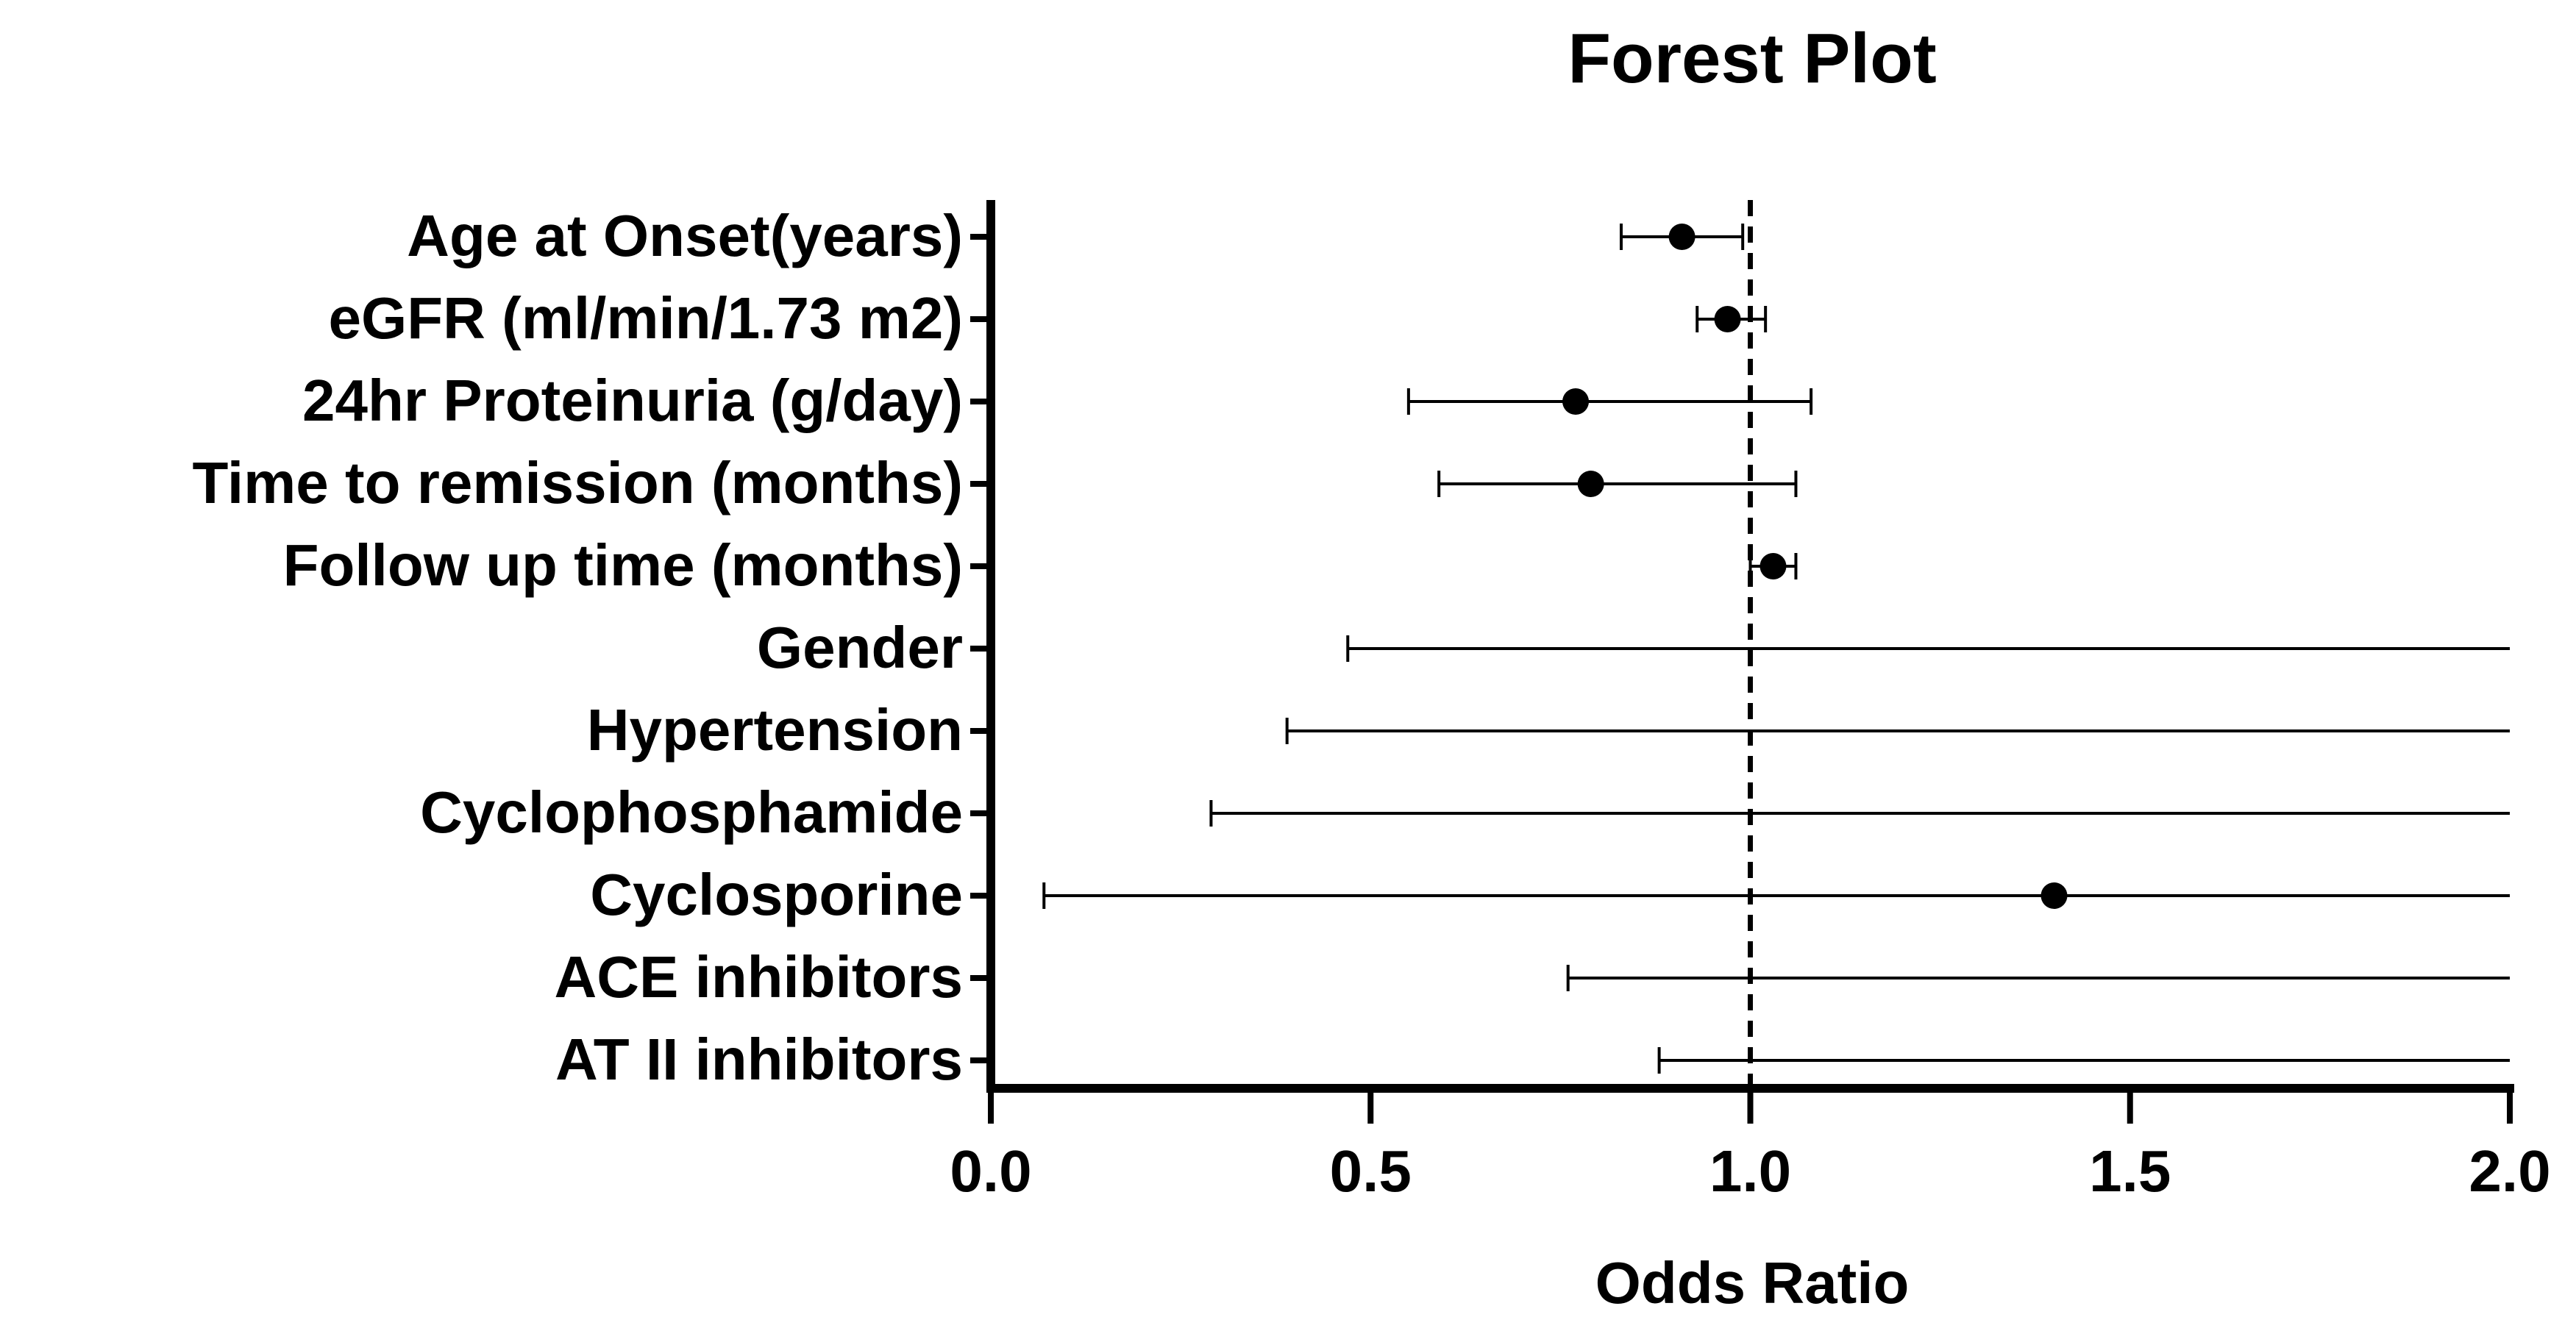  I want to click on y-tick-label: Follow up time (months), so click(623, 565).